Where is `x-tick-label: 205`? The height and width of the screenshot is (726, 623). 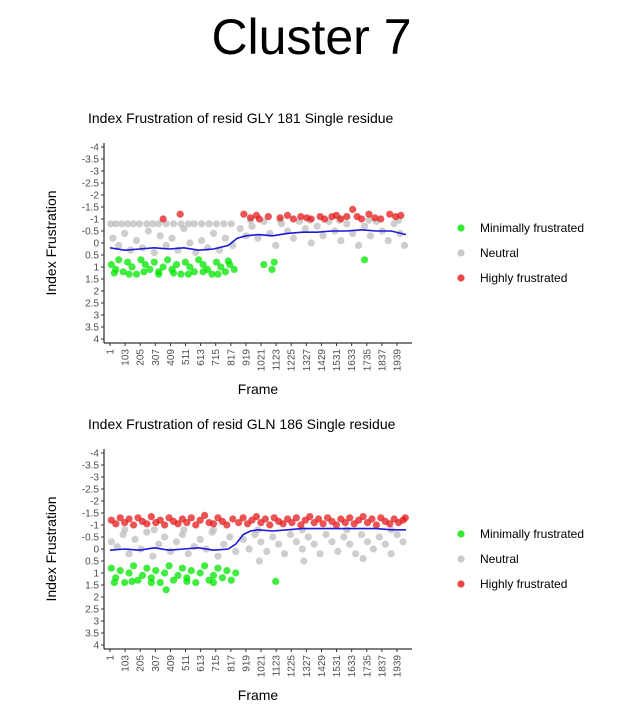
x-tick-label: 205 is located at coordinates (141, 357).